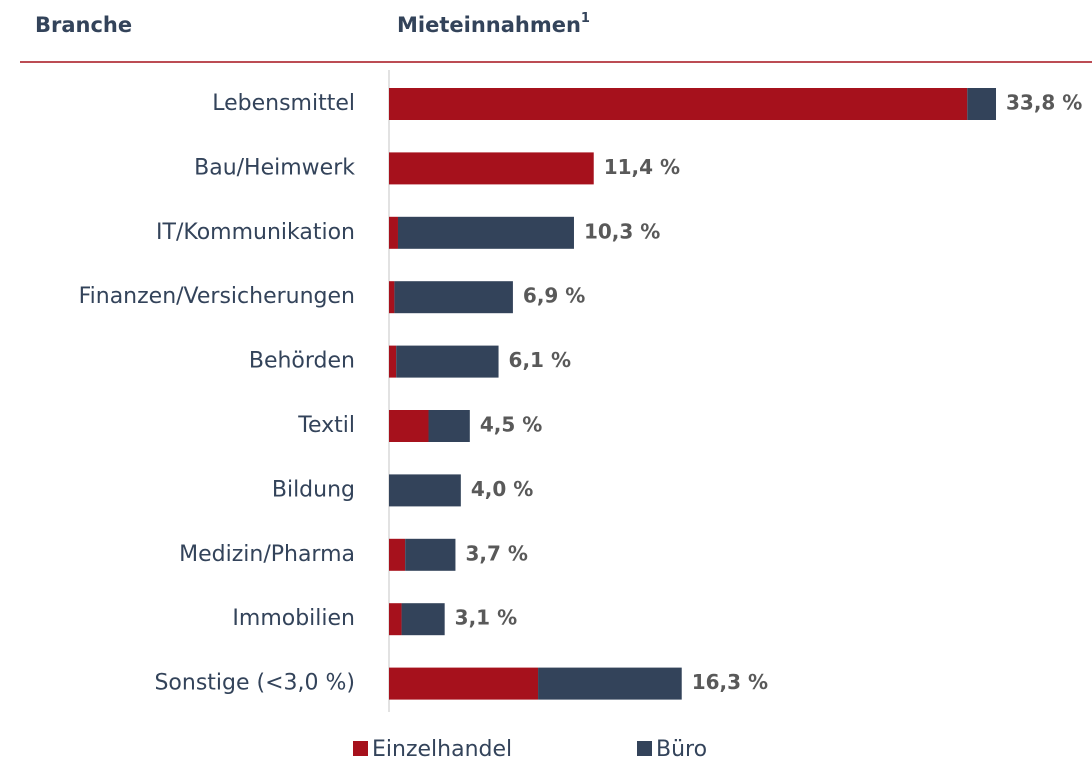  Describe the element at coordinates (622, 231) in the screenshot. I see `total-label: 10,3 %` at that location.